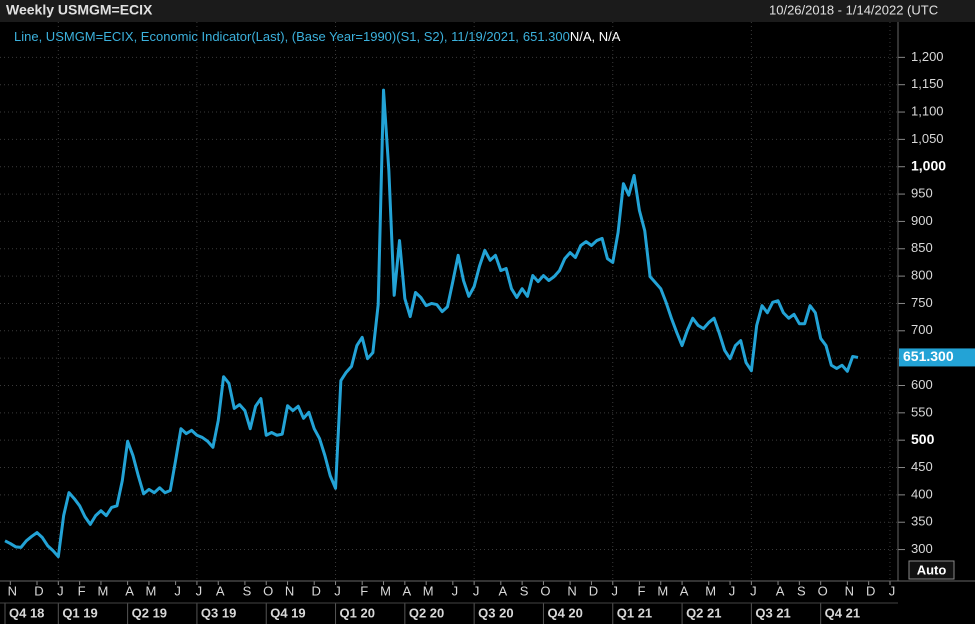 Image resolution: width=975 pixels, height=624 pixels. I want to click on auto-button: Auto, so click(931, 570).